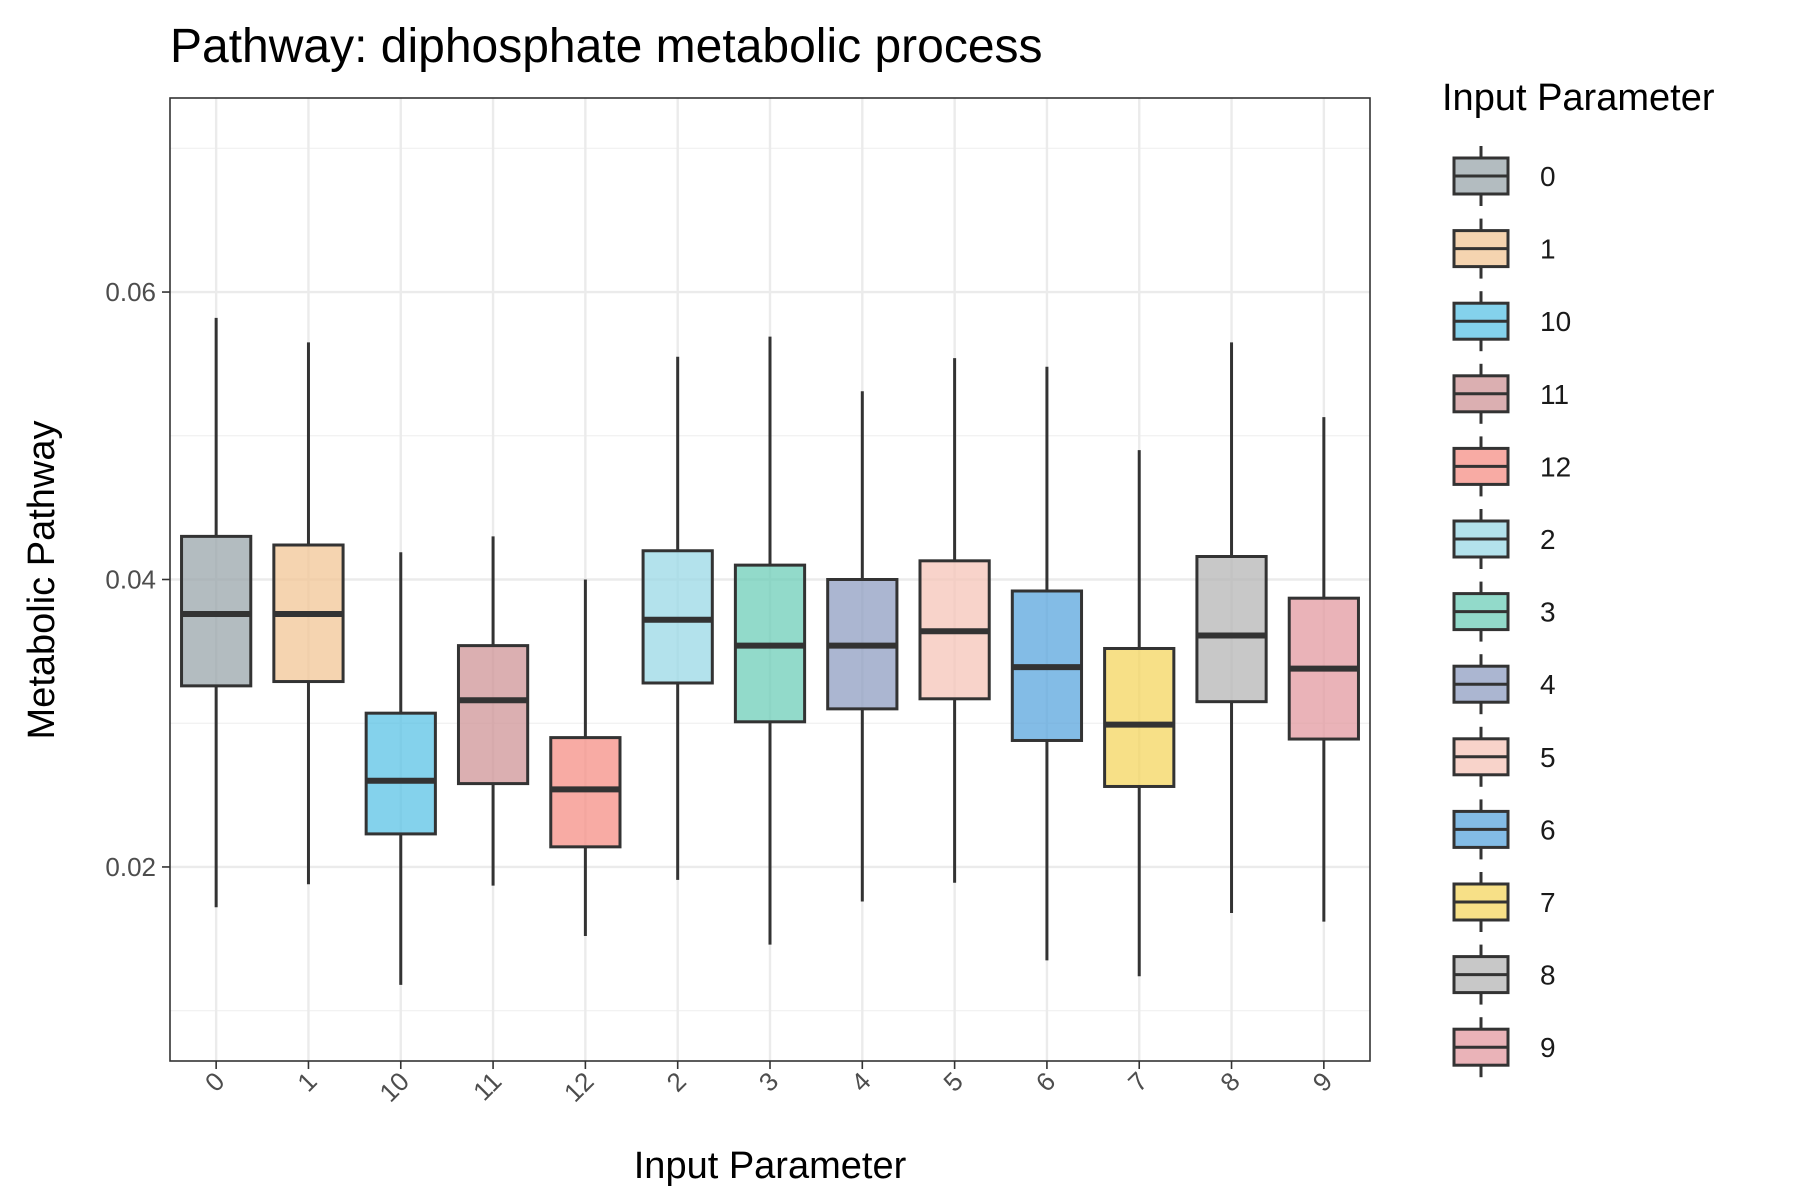 This screenshot has width=1800, height=1200. Describe the element at coordinates (1510, 393) in the screenshot. I see `legend-item-11: 11` at that location.